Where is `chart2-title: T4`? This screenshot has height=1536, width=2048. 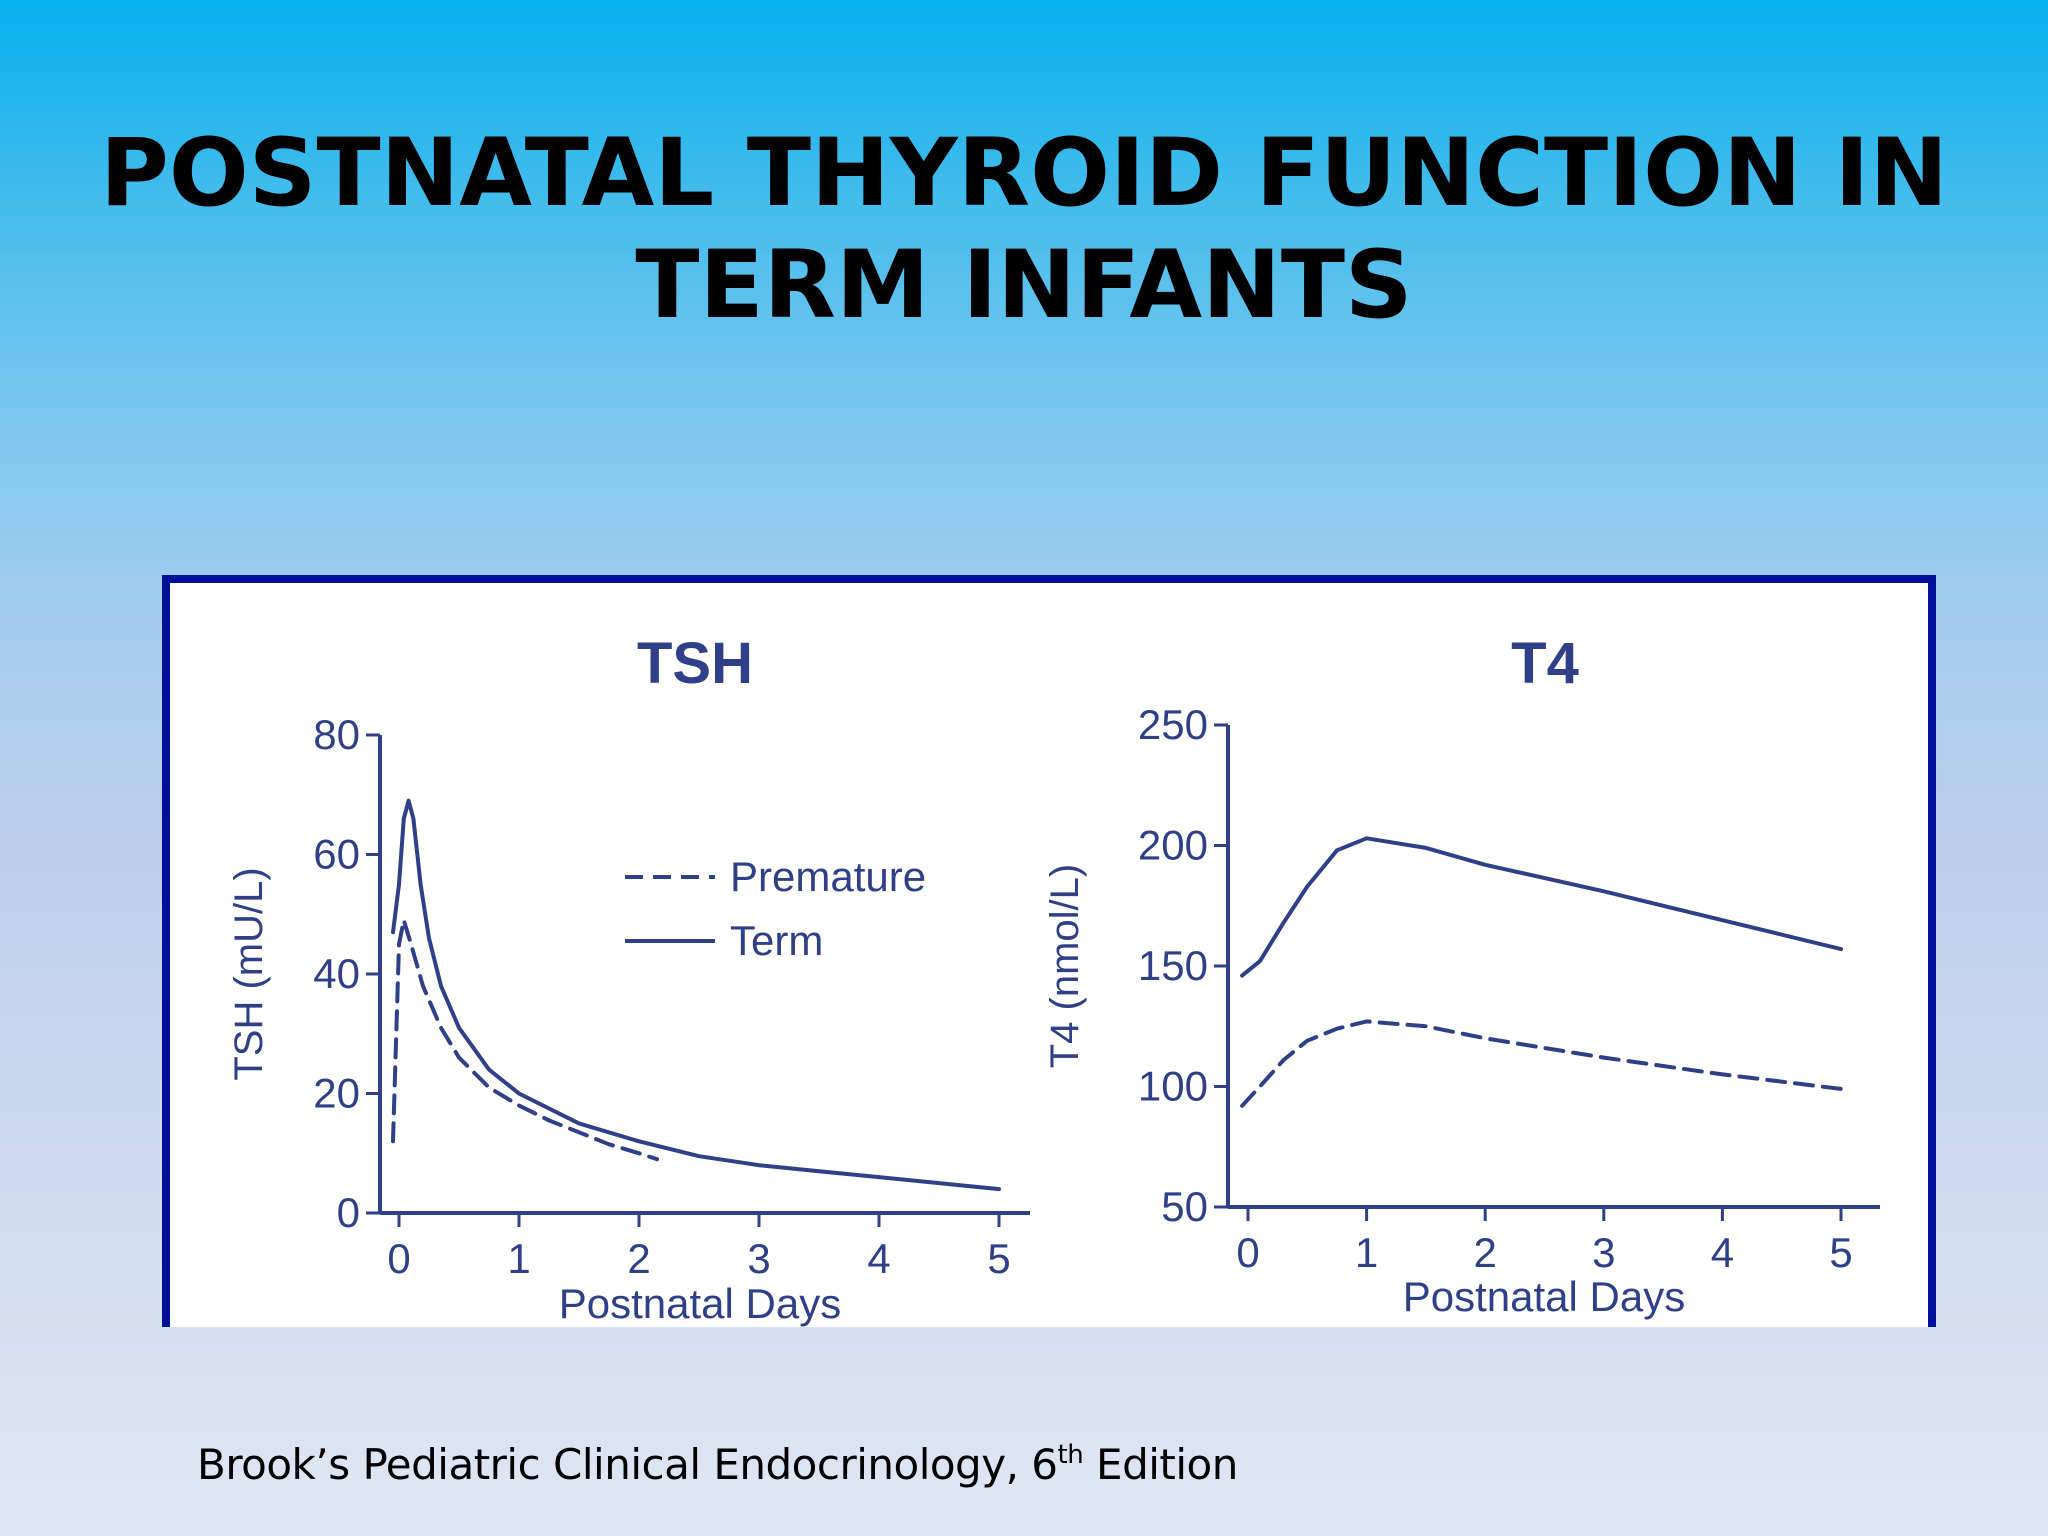 chart2-title: T4 is located at coordinates (1545, 663).